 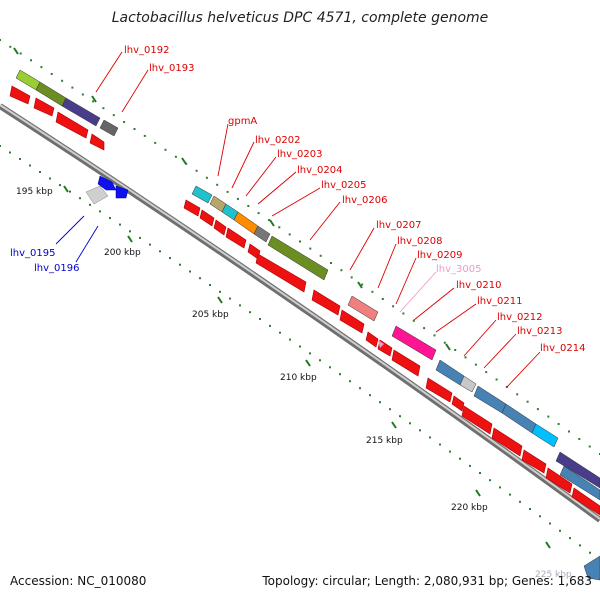 What do you see at coordinates (242, 121) in the screenshot?
I see `gene-label-gpmA: gpmA` at bounding box center [242, 121].